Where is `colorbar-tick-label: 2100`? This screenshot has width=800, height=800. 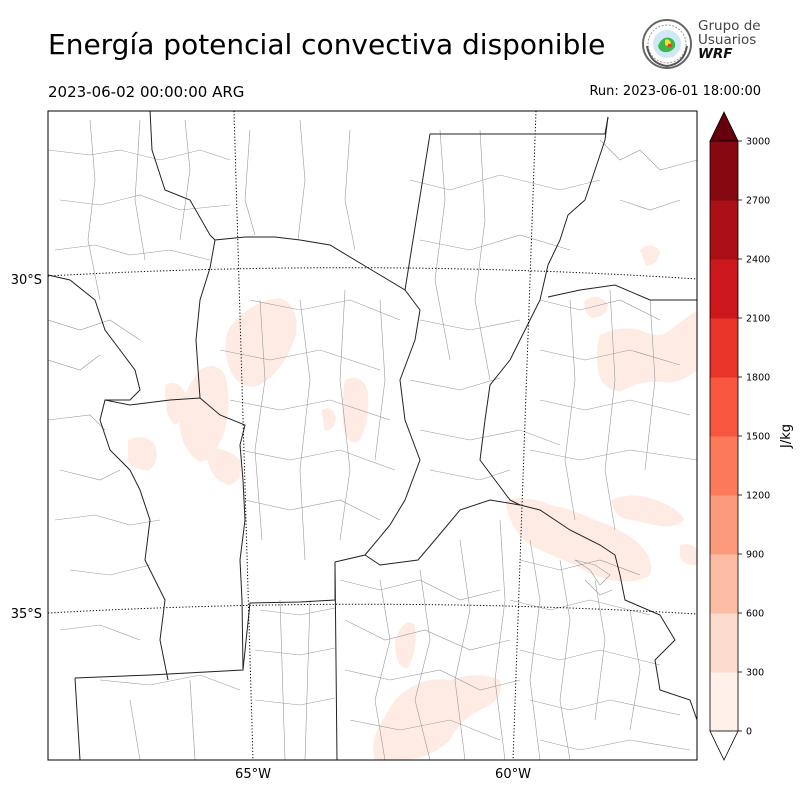
colorbar-tick-label: 2100 is located at coordinates (758, 319).